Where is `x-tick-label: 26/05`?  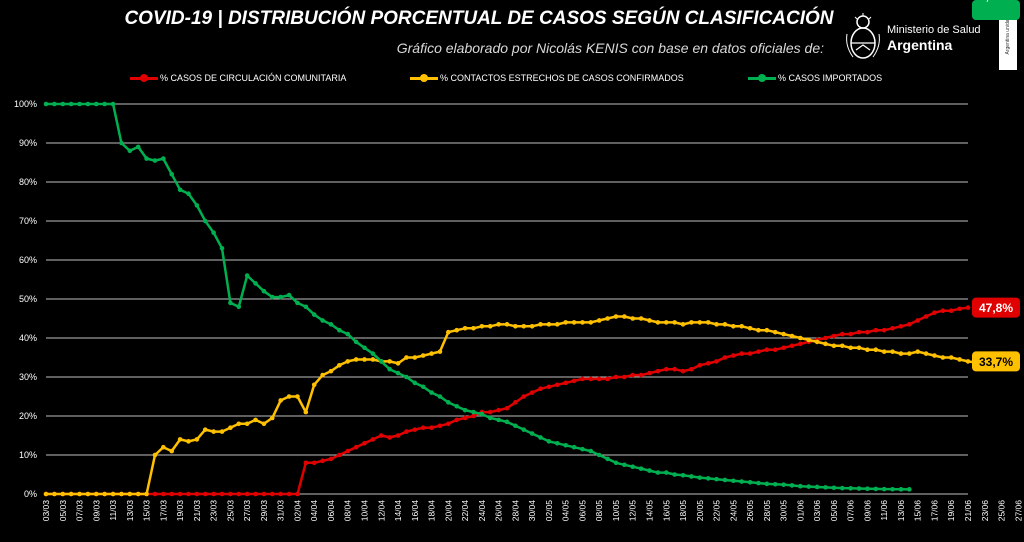 x-tick-label: 26/05 is located at coordinates (750, 511).